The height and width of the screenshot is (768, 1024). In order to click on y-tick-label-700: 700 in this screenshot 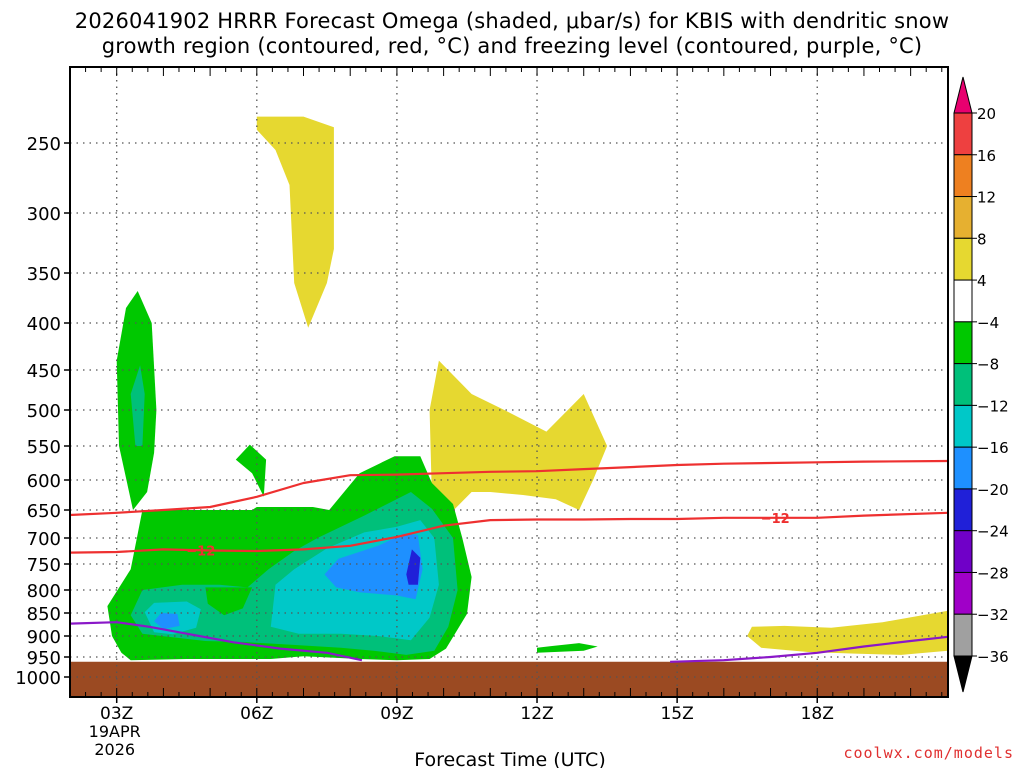, I will do `click(44, 539)`.